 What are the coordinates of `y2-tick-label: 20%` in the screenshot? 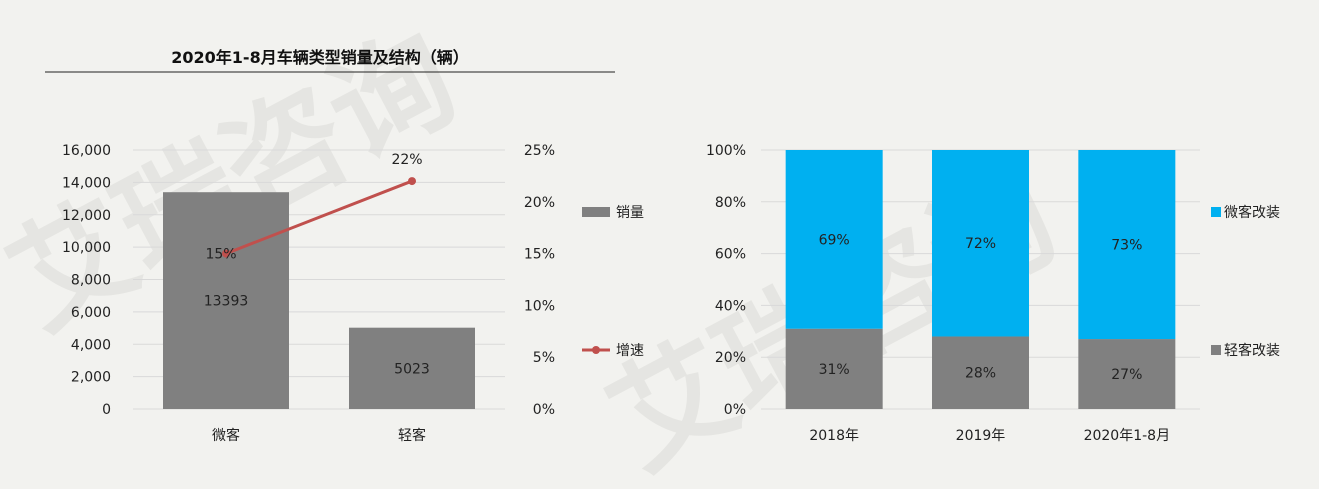 It's located at (539, 203).